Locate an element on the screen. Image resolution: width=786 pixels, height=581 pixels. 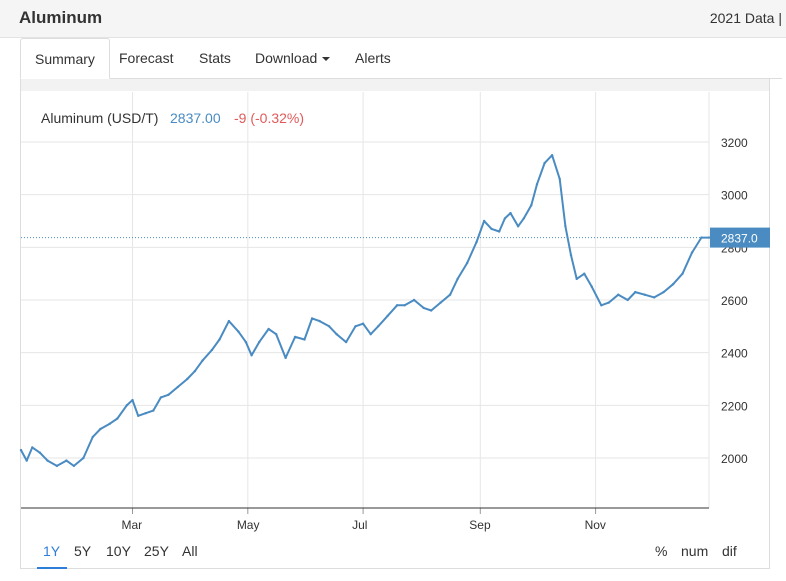
range-10y-button: 10Y is located at coordinates (118, 551).